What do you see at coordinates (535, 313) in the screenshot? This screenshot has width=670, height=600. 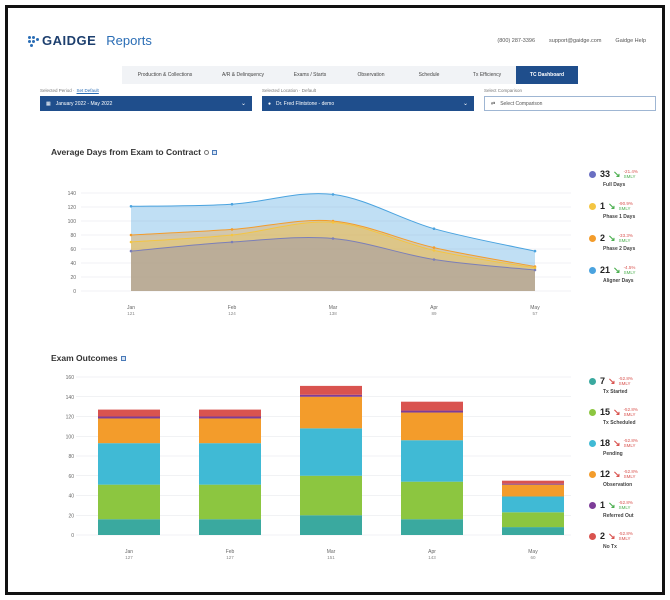 I see `x-tick-sublabel: 57` at bounding box center [535, 313].